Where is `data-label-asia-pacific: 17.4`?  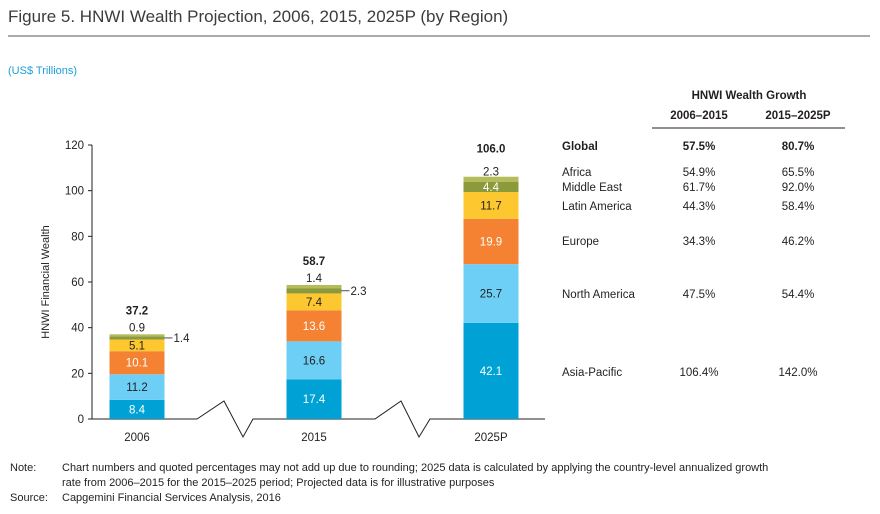 data-label-asia-pacific: 17.4 is located at coordinates (314, 400).